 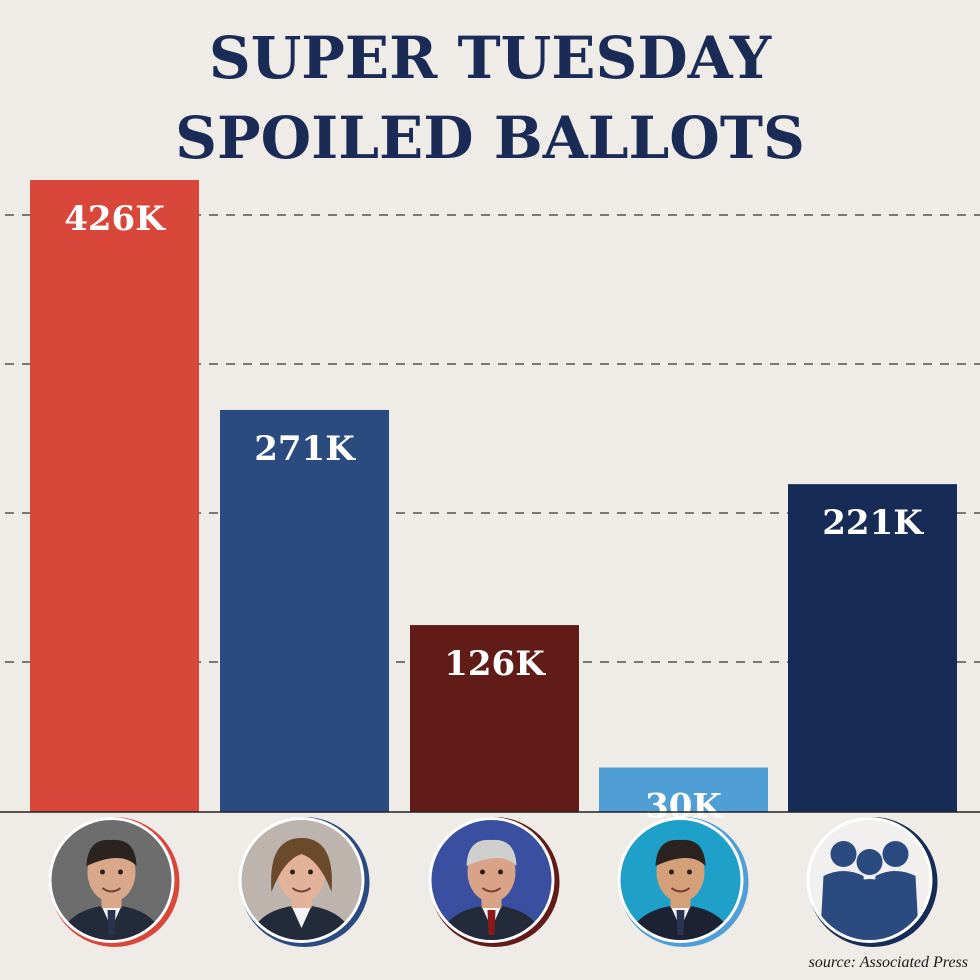 I want to click on steyer-portrait, so click(x=494, y=882).